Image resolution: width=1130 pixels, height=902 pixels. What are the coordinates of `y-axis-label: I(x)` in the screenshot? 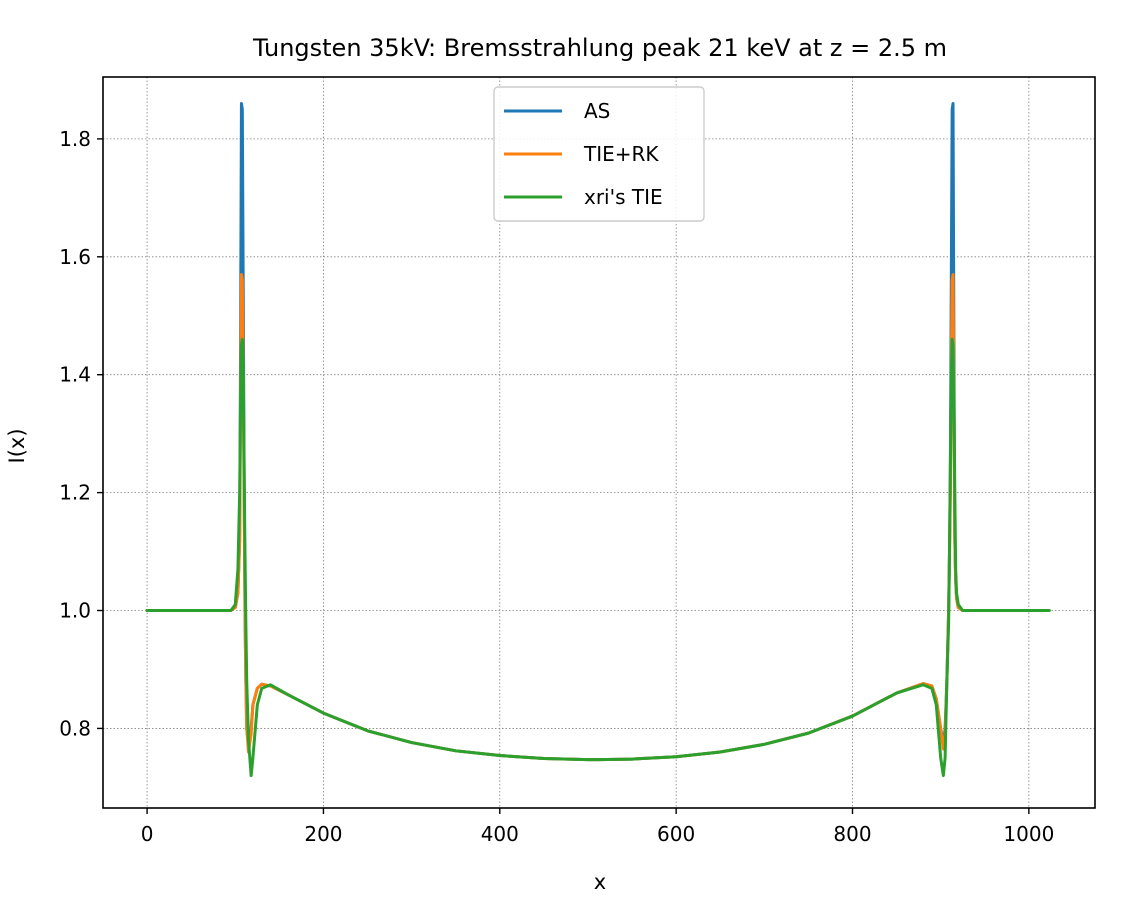 It's located at (17, 445).